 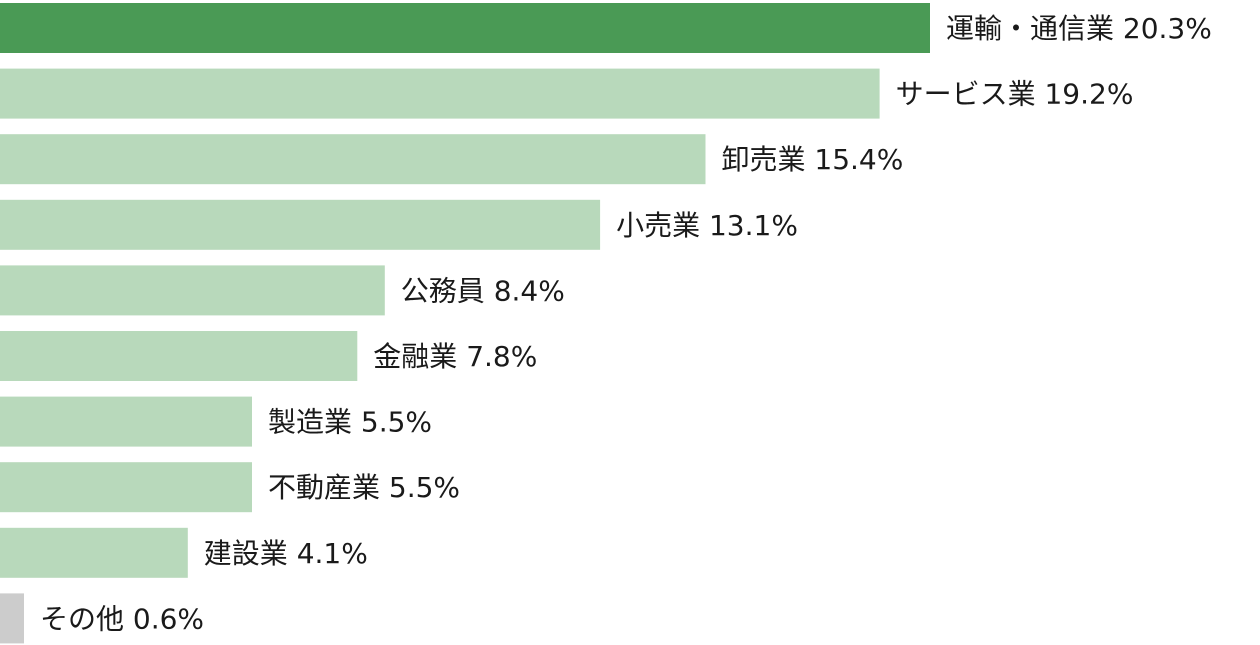 What do you see at coordinates (483, 290) in the screenshot?
I see `bar-label-5: 公務員 8.4%` at bounding box center [483, 290].